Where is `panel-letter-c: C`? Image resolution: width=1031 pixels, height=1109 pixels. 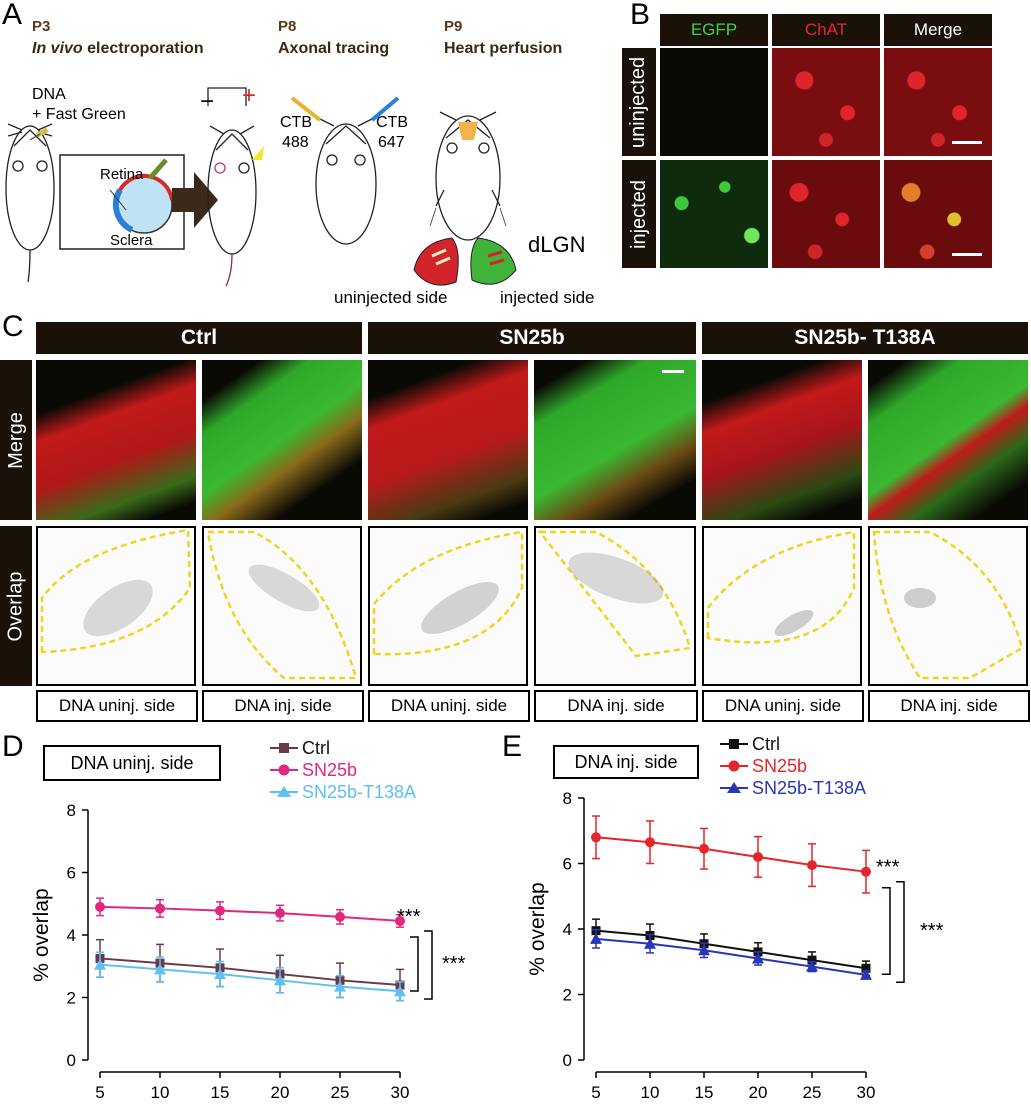
panel-letter-c: C is located at coordinates (13, 326).